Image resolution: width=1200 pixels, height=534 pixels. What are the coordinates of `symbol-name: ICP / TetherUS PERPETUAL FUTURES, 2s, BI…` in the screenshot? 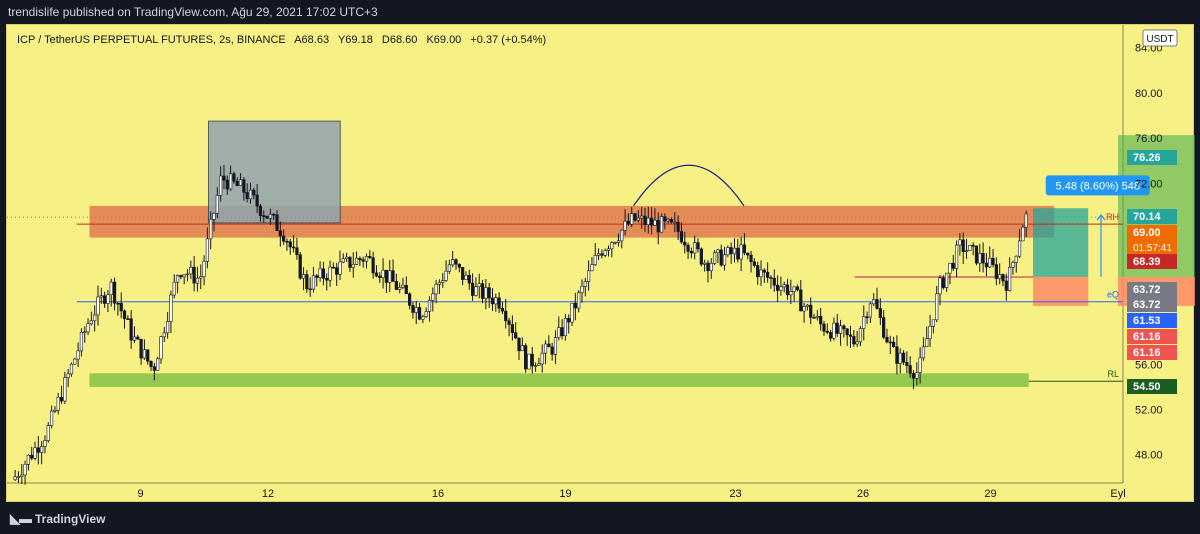 It's located at (151, 40).